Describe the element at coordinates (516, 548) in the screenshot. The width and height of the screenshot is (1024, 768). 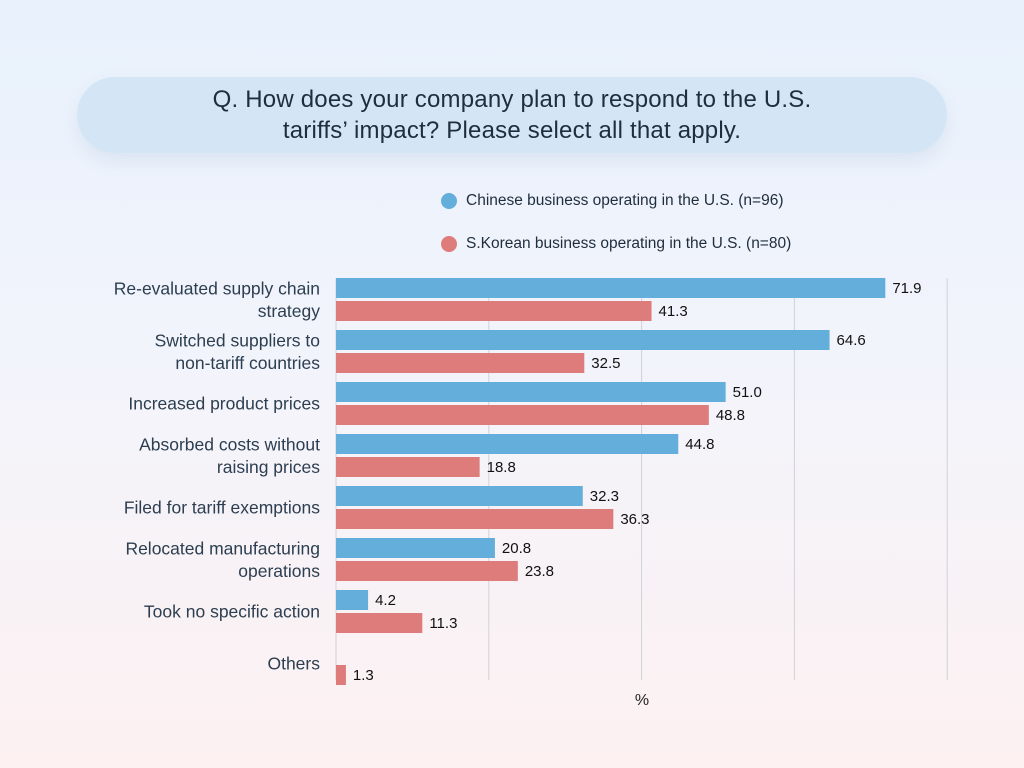
I see `value-label-chinese: 20.8` at that location.